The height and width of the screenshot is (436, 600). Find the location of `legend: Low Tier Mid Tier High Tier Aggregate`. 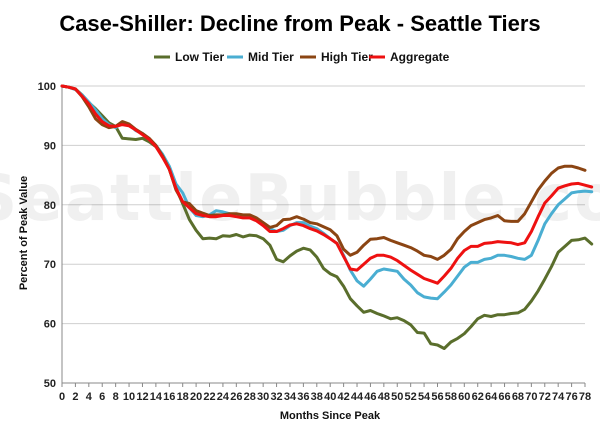

legend: Low Tier Mid Tier High Tier Aggregate is located at coordinates (302, 57).